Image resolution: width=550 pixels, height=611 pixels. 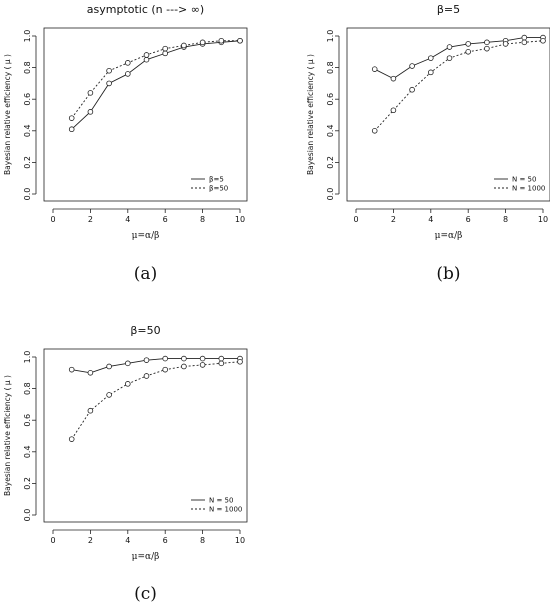 I want to click on panel-letter: (a), so click(x=145, y=274).